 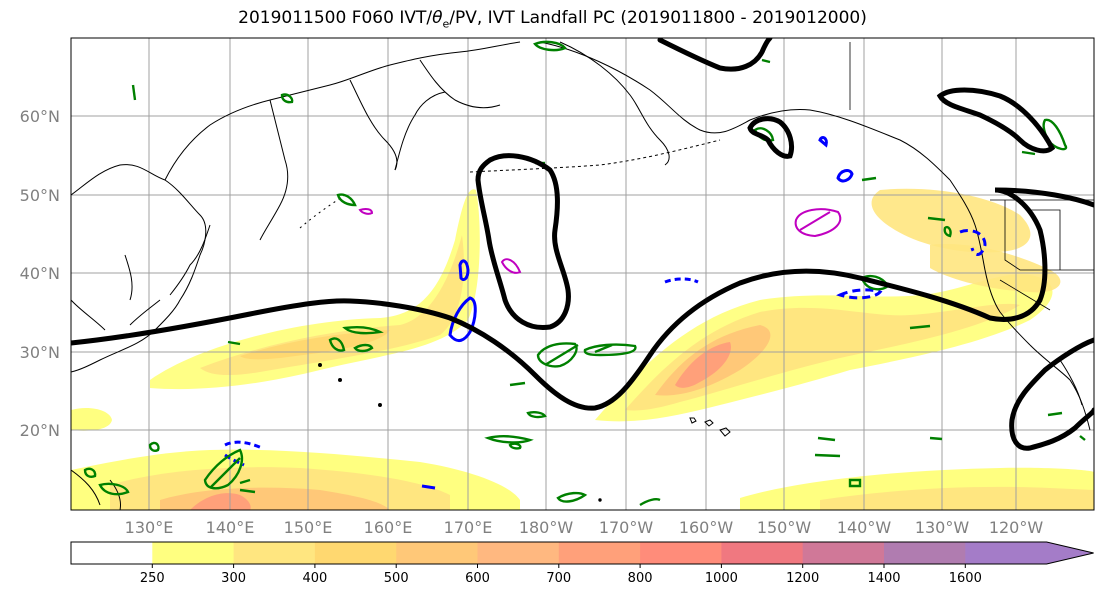 What do you see at coordinates (40, 195) in the screenshot?
I see `lat-label: 50°N` at bounding box center [40, 195].